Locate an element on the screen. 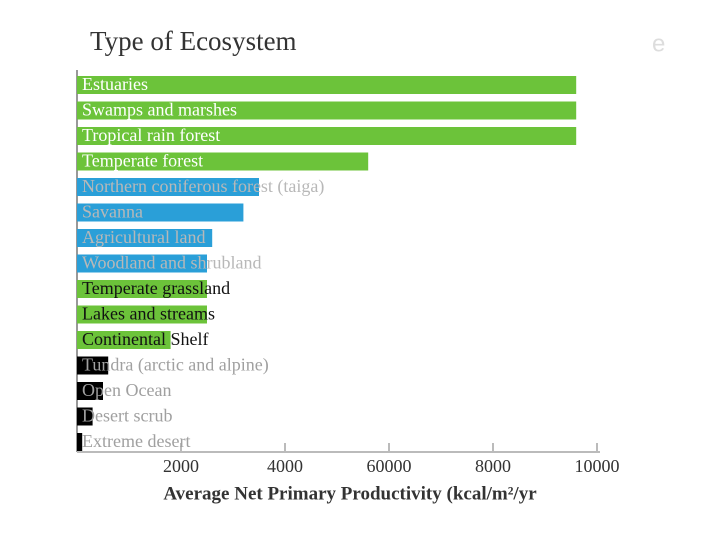 The height and width of the screenshot is (540, 720). category-label: Tundra (arctic and alpine) is located at coordinates (175, 365).